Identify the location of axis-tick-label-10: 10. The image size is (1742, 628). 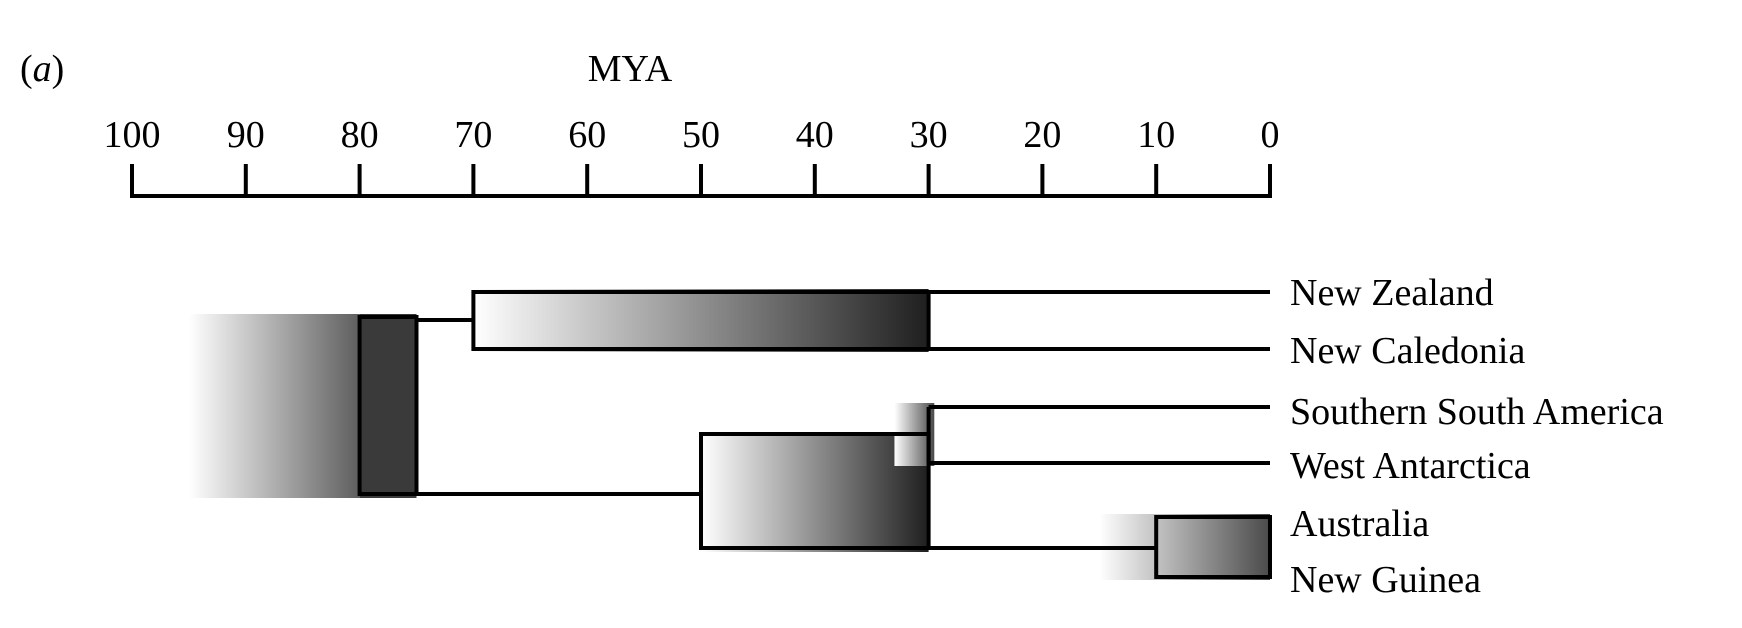
(1156, 135).